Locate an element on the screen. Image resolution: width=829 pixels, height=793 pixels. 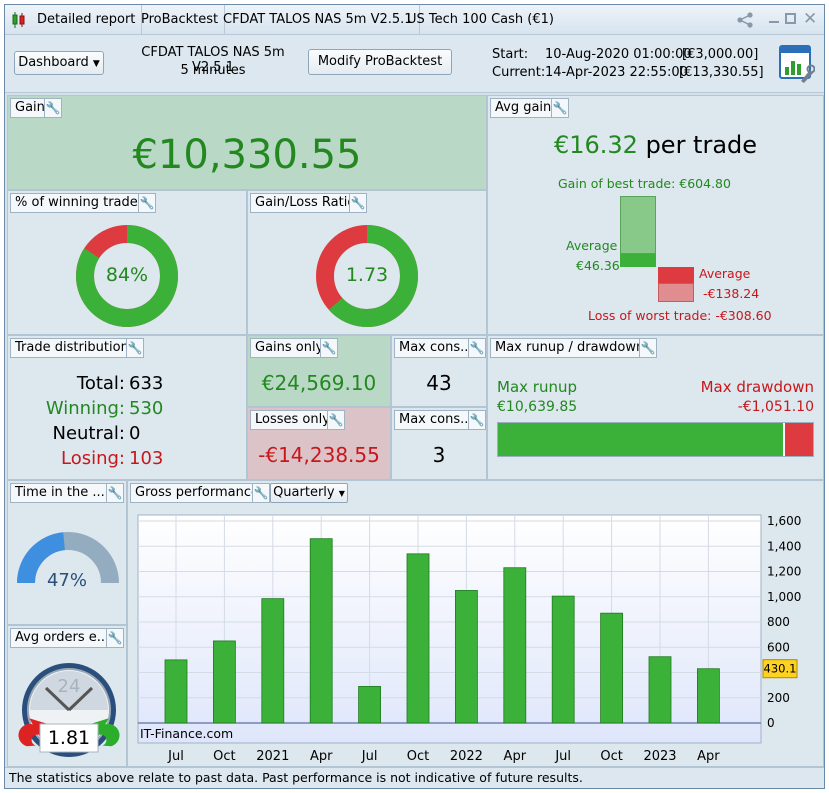
gain-panel: Gain 🔧 €10,330.55 is located at coordinates (247, 142).